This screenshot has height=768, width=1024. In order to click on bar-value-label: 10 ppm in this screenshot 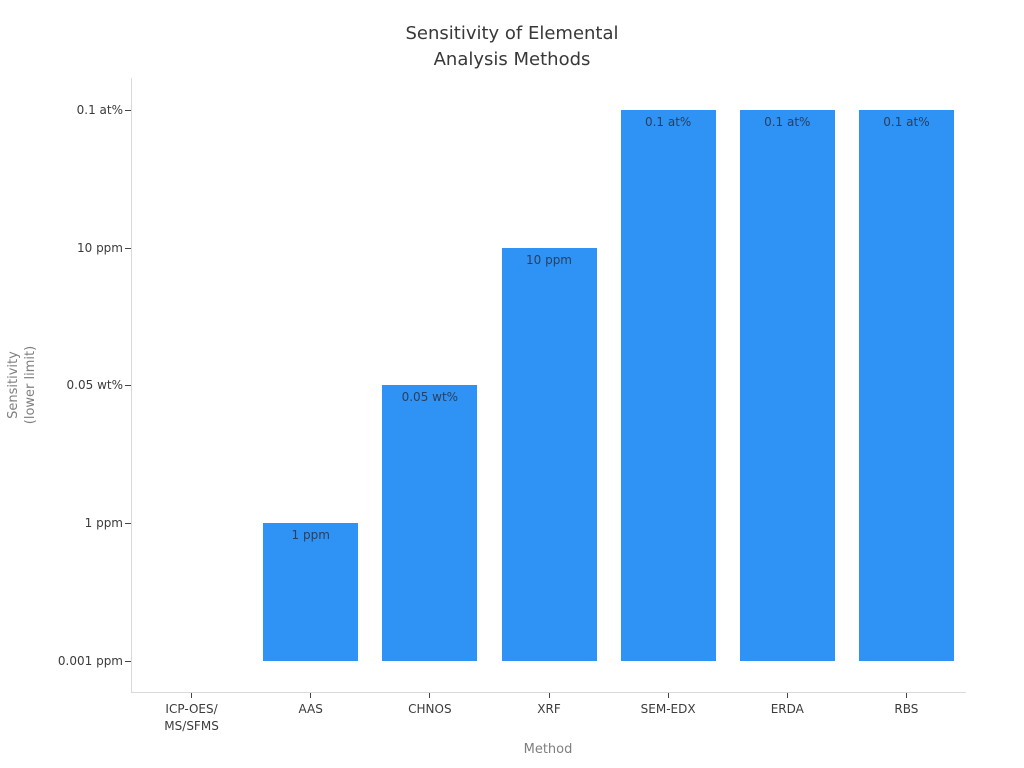, I will do `click(549, 259)`.